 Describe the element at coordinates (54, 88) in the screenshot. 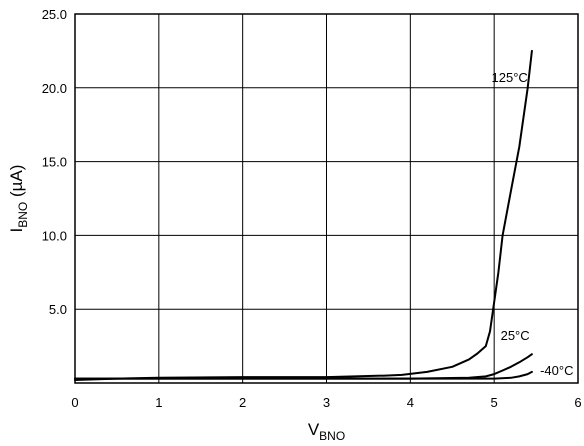

I see `y-tick-label: 20.0` at that location.